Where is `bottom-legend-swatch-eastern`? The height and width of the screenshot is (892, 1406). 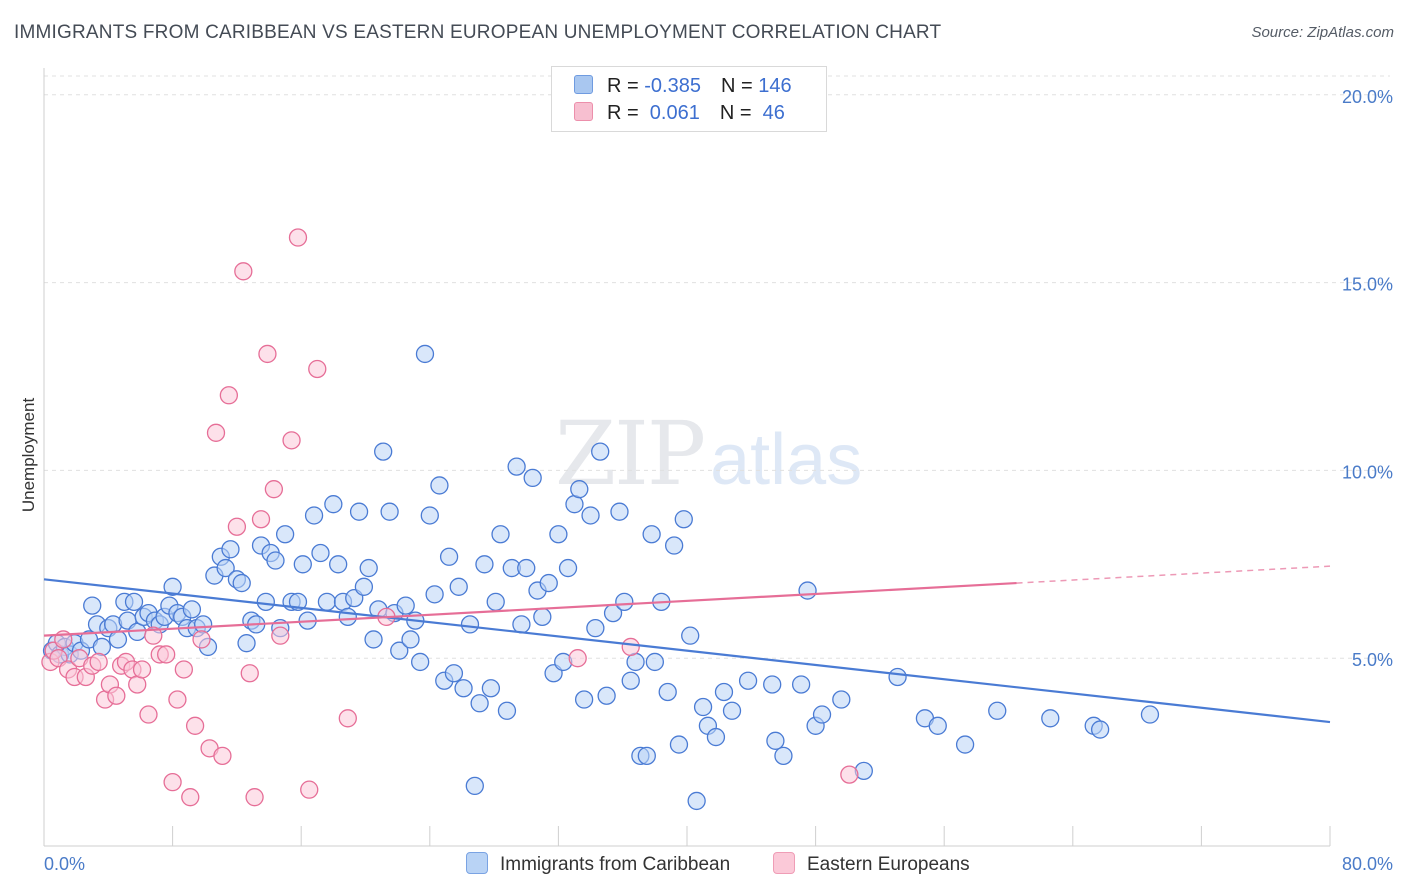 bottom-legend-swatch-eastern is located at coordinates (784, 863).